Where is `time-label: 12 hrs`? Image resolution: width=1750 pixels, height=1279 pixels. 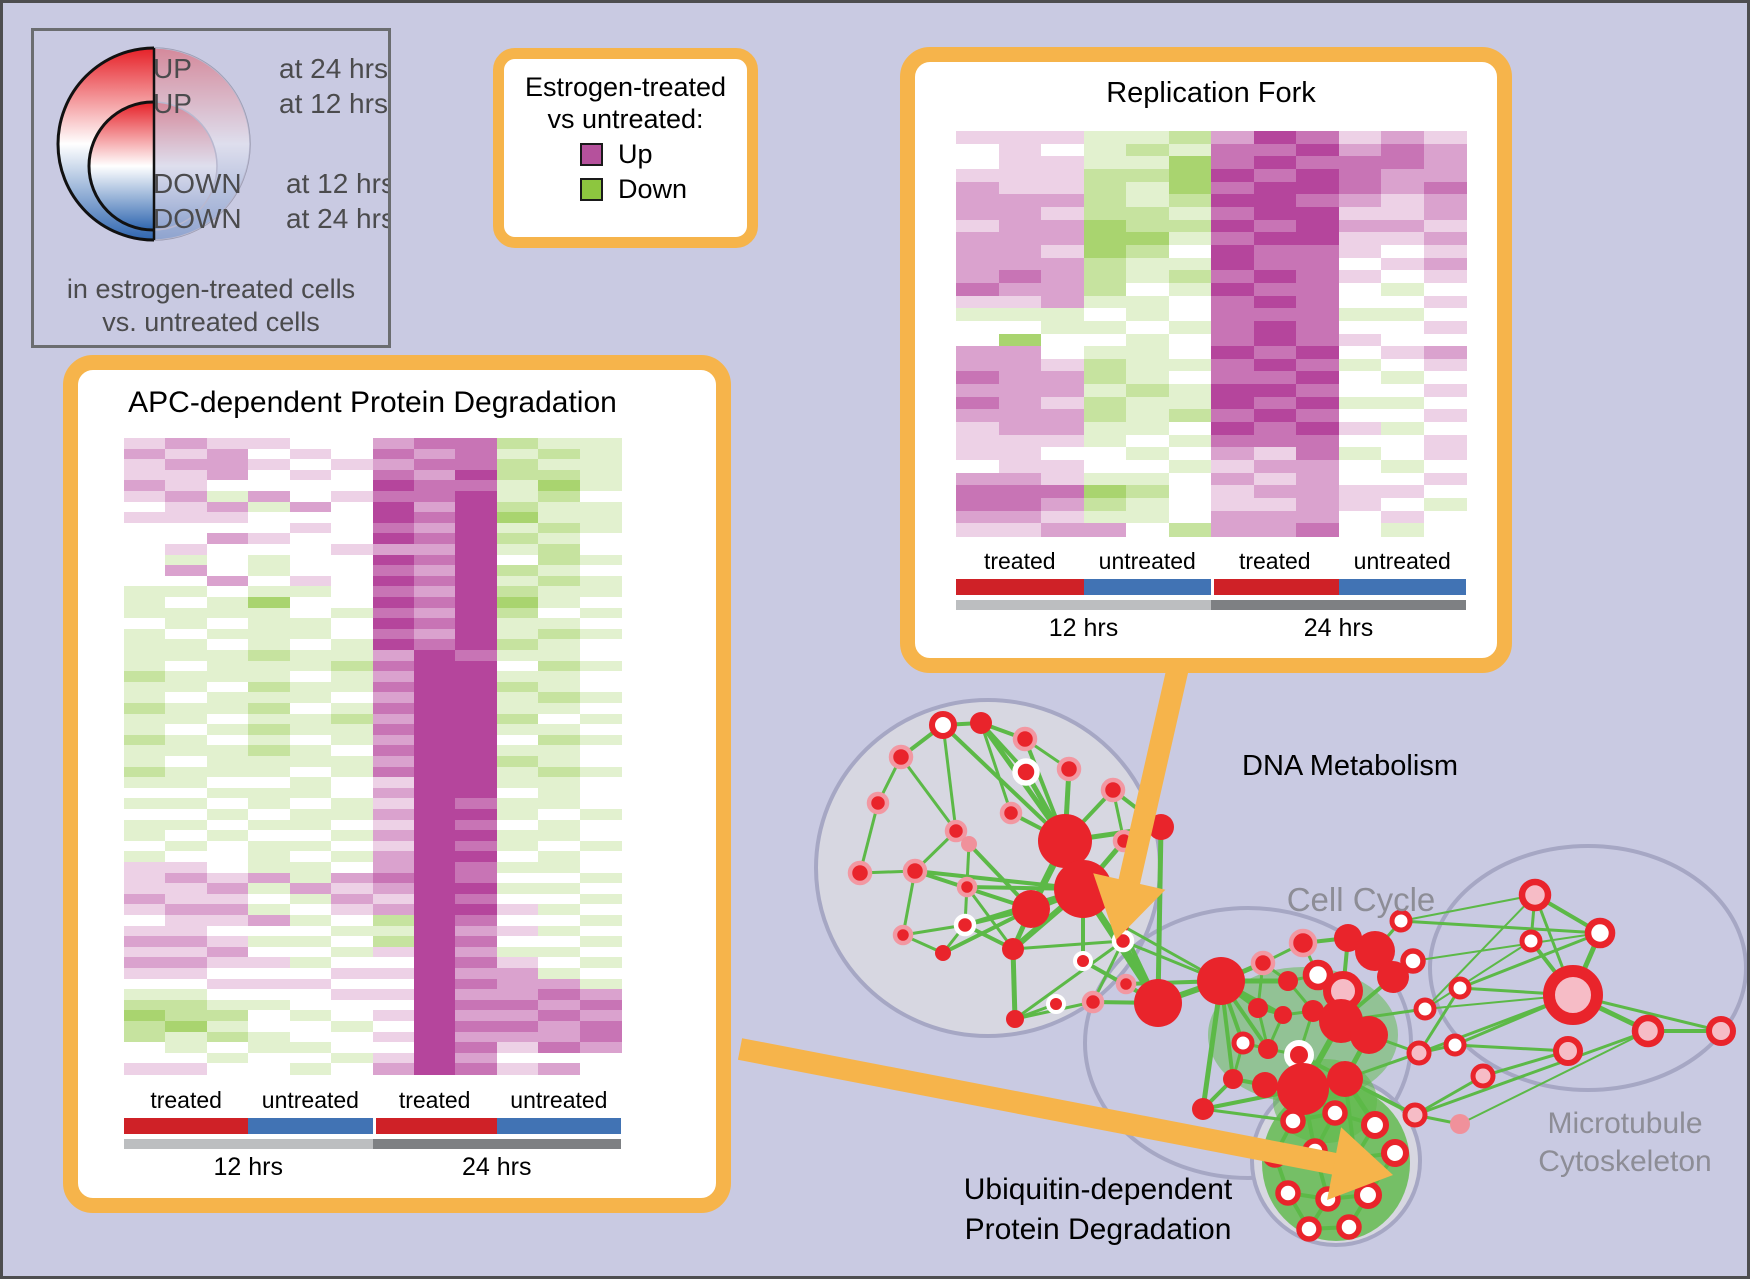
time-label: 12 hrs is located at coordinates (1083, 628).